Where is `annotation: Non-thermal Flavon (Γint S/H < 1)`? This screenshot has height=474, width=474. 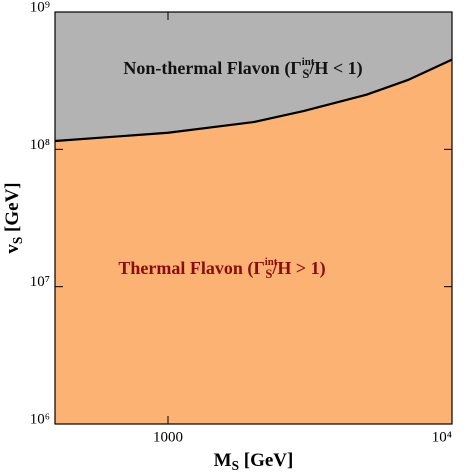 annotation: Non-thermal Flavon (Γint S/H < 1) is located at coordinates (242, 68).